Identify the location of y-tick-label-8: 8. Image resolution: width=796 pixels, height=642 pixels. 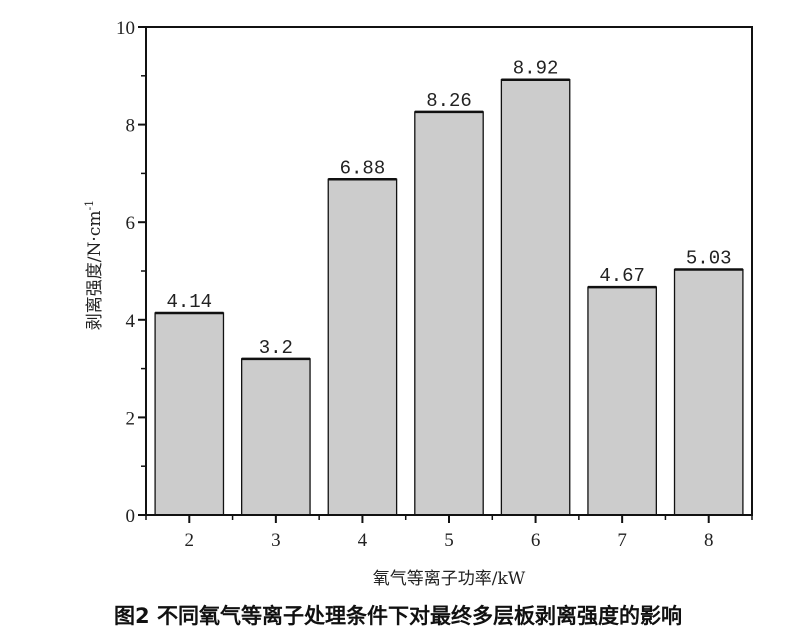
(131, 126).